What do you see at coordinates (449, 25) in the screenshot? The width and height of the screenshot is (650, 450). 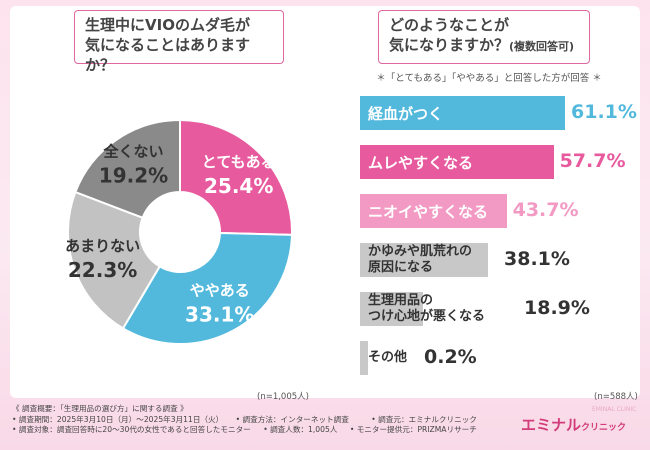 I see `bar-question-line1: どのようなことが` at bounding box center [449, 25].